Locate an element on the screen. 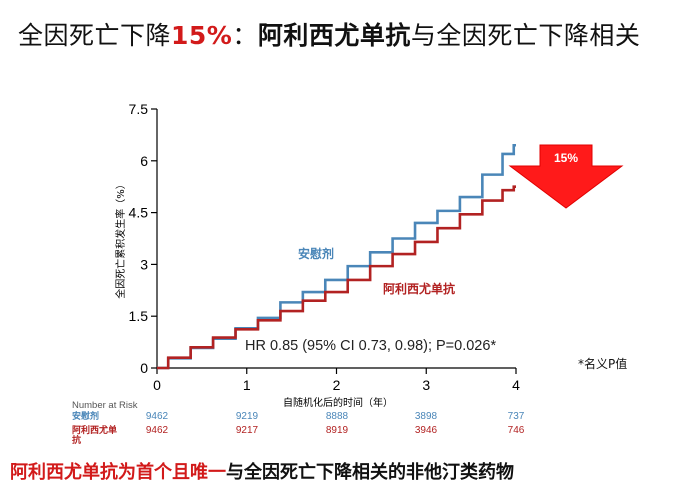 The image size is (681, 504). hr-annotation: HR 0.85 (95% CI 0.73, 0.98); P=0.026* is located at coordinates (370, 346).